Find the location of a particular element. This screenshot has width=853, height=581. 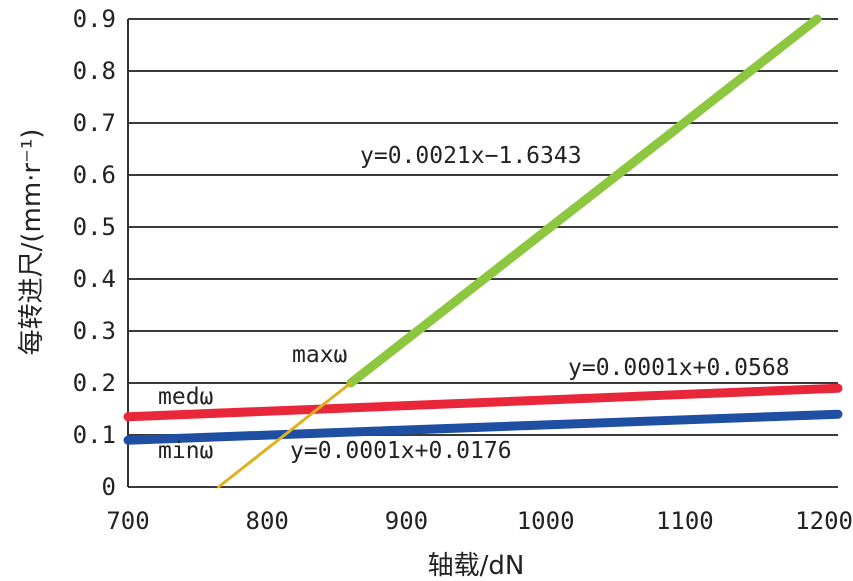

max-equation: y=0.0021x−1.6343 is located at coordinates (471, 156).